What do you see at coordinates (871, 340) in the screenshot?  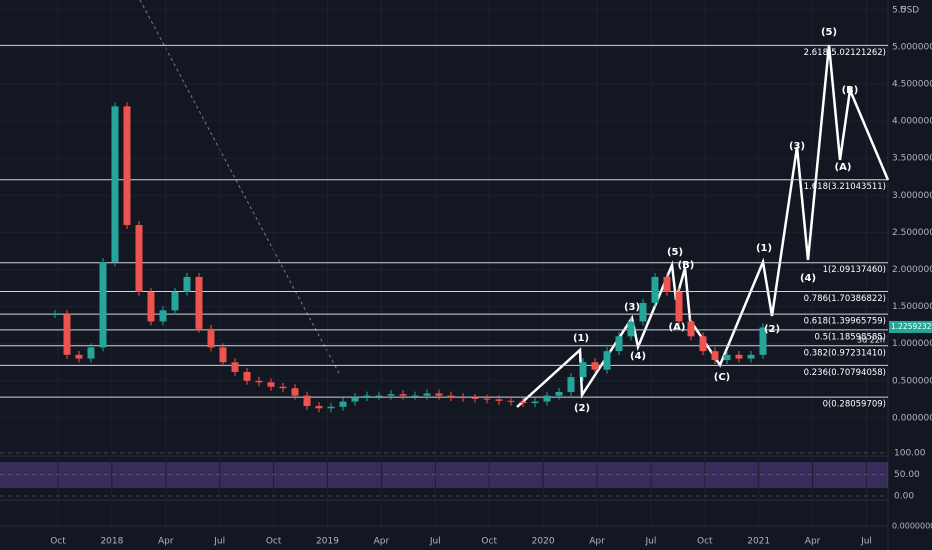 I see `countdown: 3d 22h` at bounding box center [871, 340].